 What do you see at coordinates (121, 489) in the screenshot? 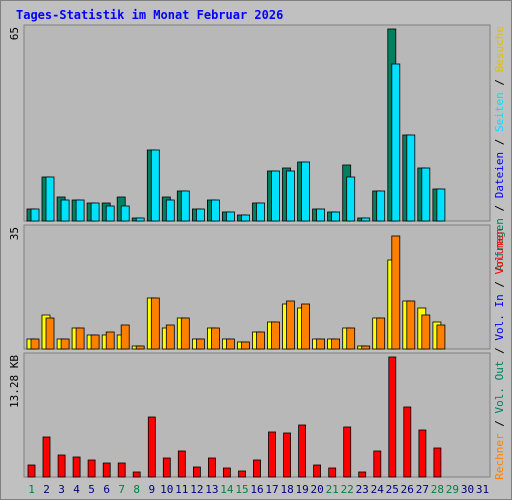
I see `x-tick-label-day-7: 7` at bounding box center [121, 489].